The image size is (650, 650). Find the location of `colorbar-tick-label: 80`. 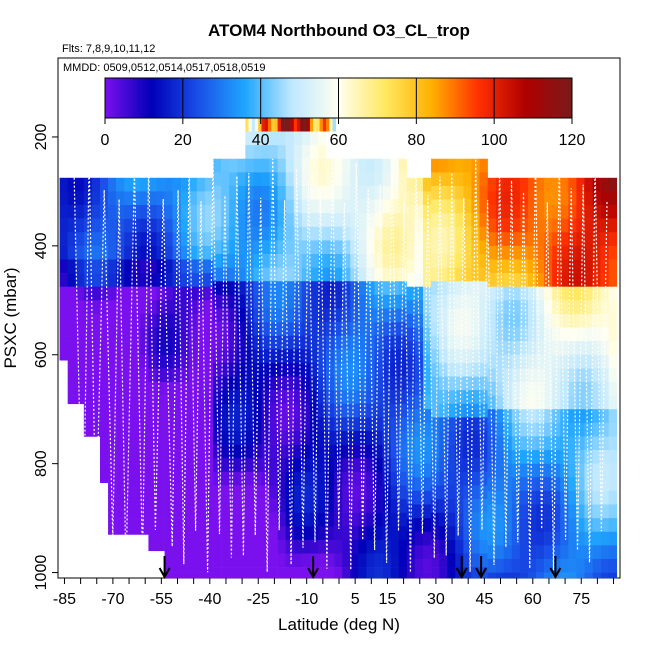

colorbar-tick-label: 80 is located at coordinates (416, 140).